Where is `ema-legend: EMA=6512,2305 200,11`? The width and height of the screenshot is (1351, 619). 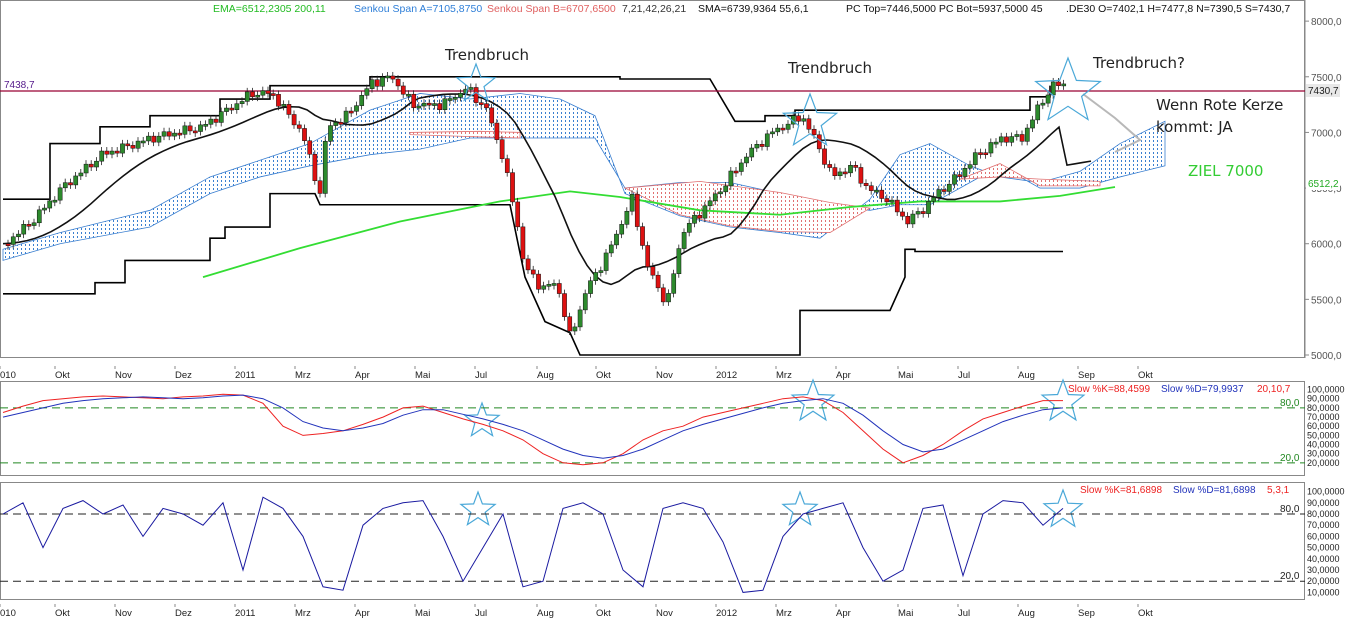
ema-legend: EMA=6512,2305 200,11 is located at coordinates (269, 9).